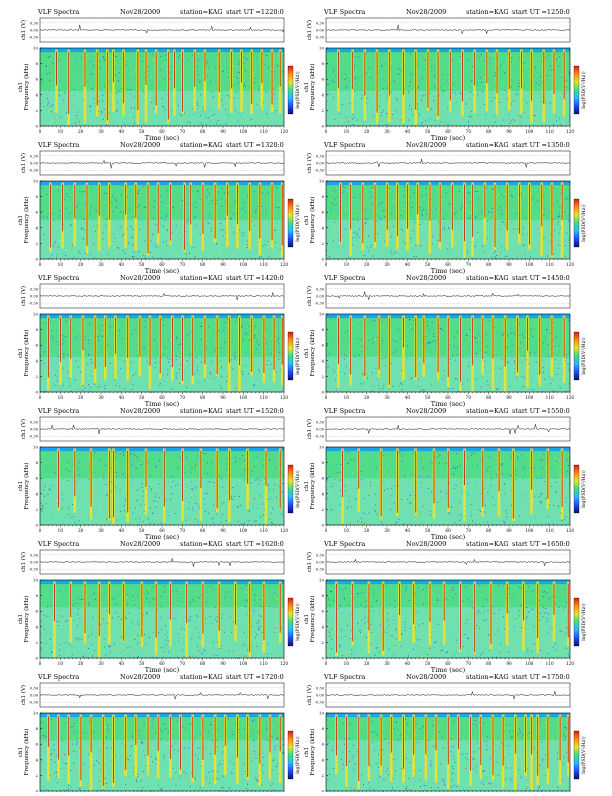 The width and height of the screenshot is (612, 796). Describe the element at coordinates (469, 397) in the screenshot. I see `x-tick-label: 70` at that location.